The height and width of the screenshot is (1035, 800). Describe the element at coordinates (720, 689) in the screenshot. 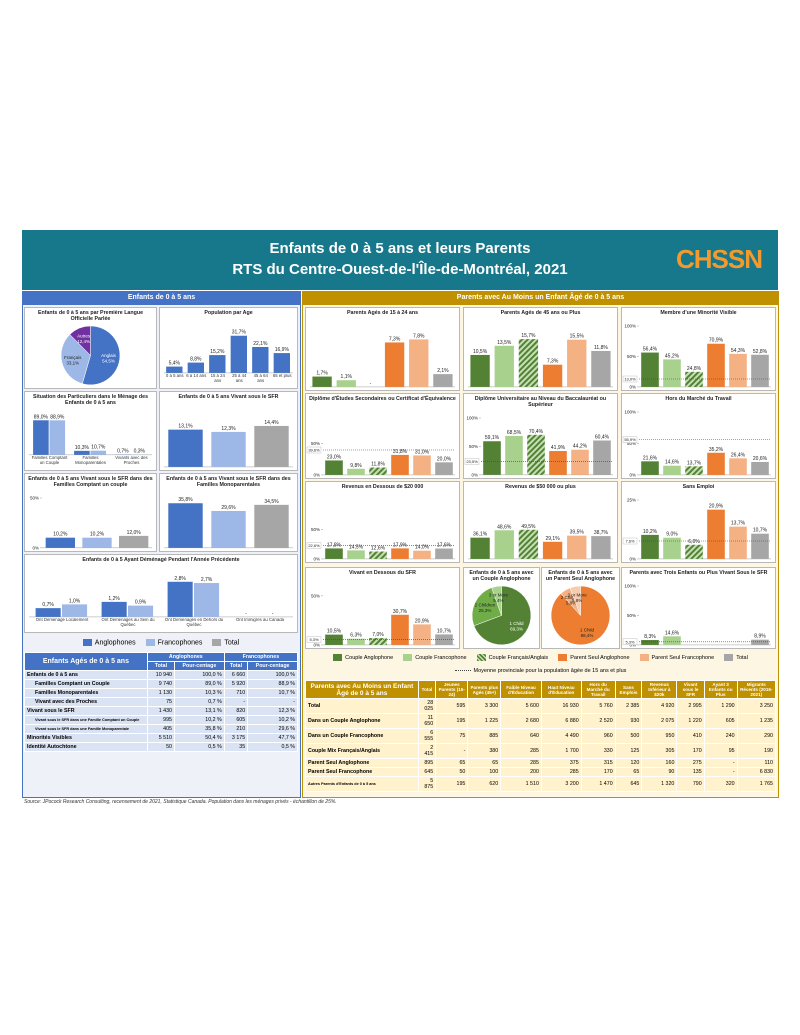

I see `header-cell: Ayant 3 Enfants ou Plus` at that location.